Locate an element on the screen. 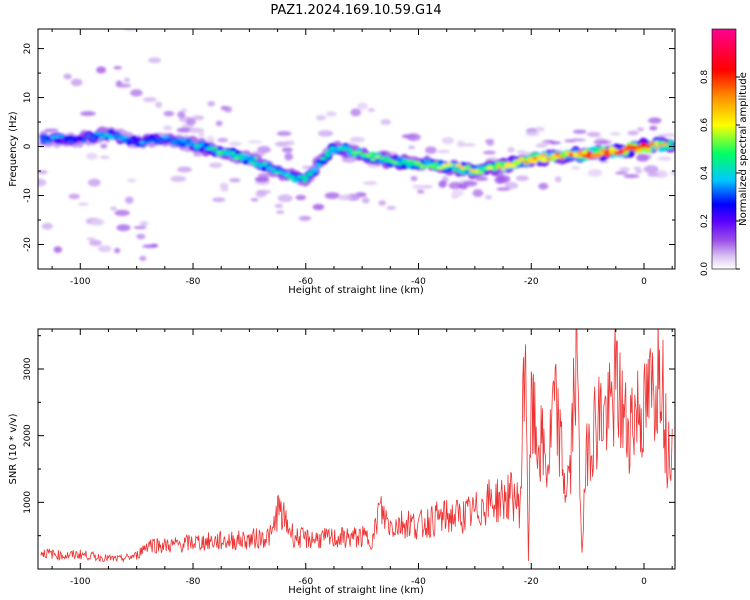 This screenshot has height=600, width=750. spectrogram-ytick-label: 0 is located at coordinates (28, 146).